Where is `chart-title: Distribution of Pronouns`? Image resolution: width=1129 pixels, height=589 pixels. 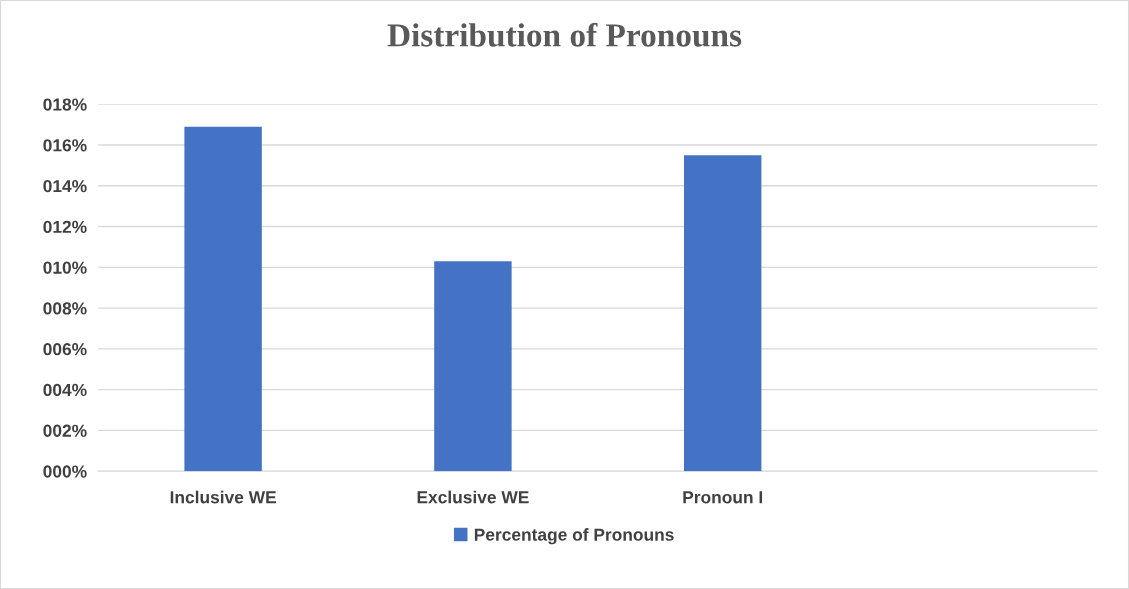
chart-title: Distribution of Pronouns is located at coordinates (564, 34).